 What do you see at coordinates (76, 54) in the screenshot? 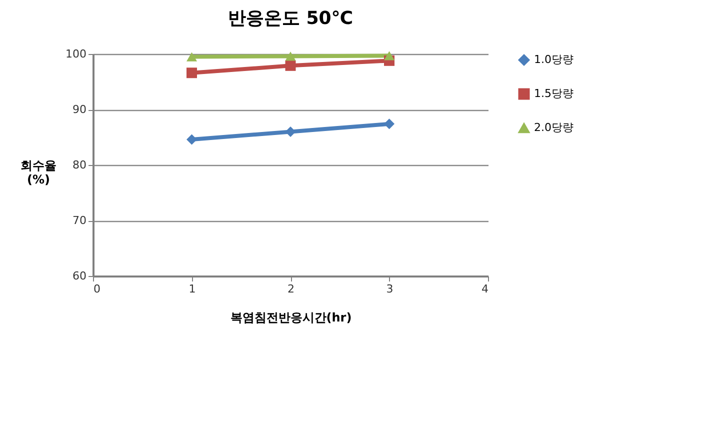
I see `y-tick-label: 100` at bounding box center [76, 54].